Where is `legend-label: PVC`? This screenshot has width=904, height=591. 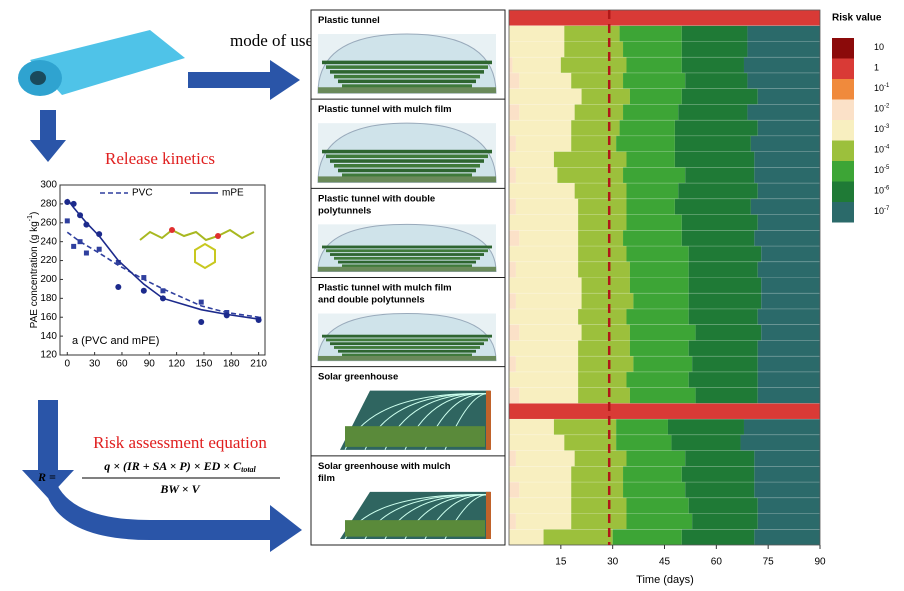 legend-label: PVC is located at coordinates (142, 193).